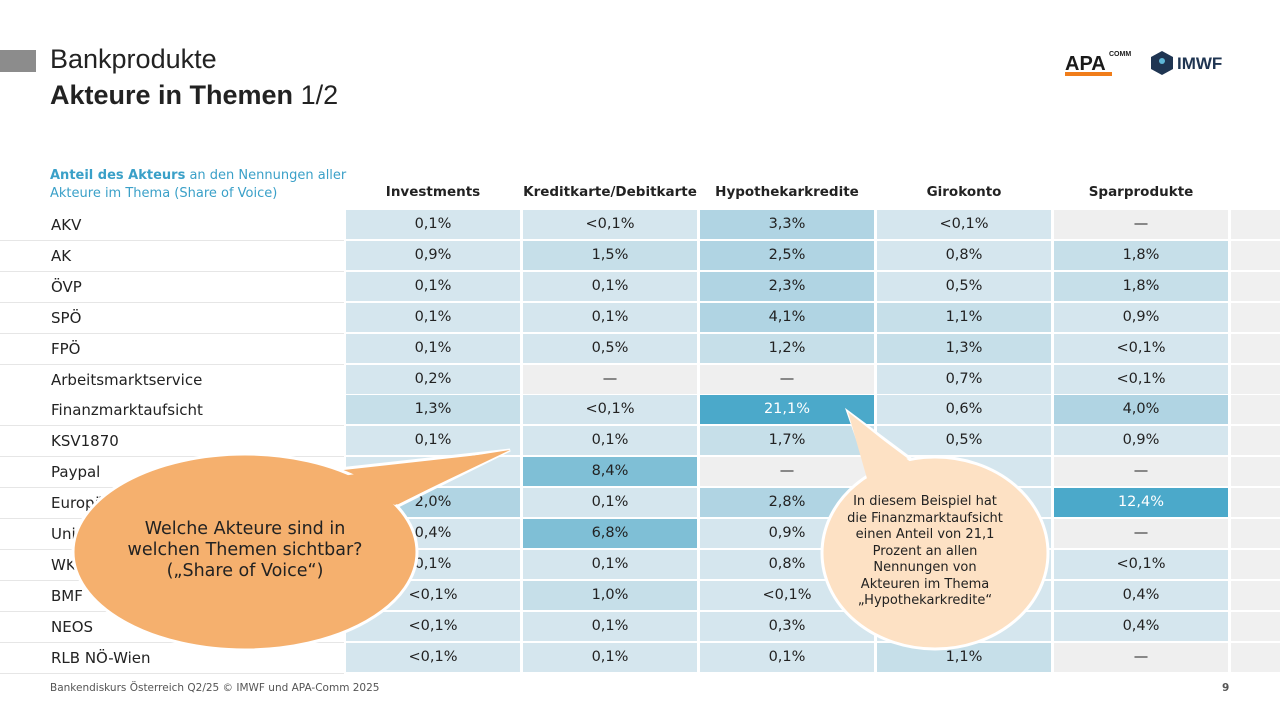 The width and height of the screenshot is (1280, 720). I want to click on table-cell: 1,2%, so click(787, 348).